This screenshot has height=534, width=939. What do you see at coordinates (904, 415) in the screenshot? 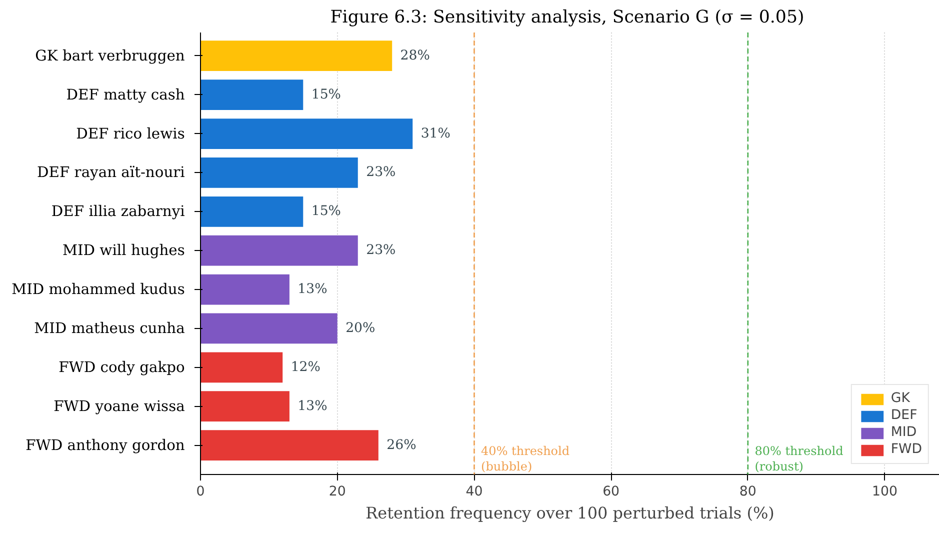
I see `legend-label: DEF` at bounding box center [904, 415].